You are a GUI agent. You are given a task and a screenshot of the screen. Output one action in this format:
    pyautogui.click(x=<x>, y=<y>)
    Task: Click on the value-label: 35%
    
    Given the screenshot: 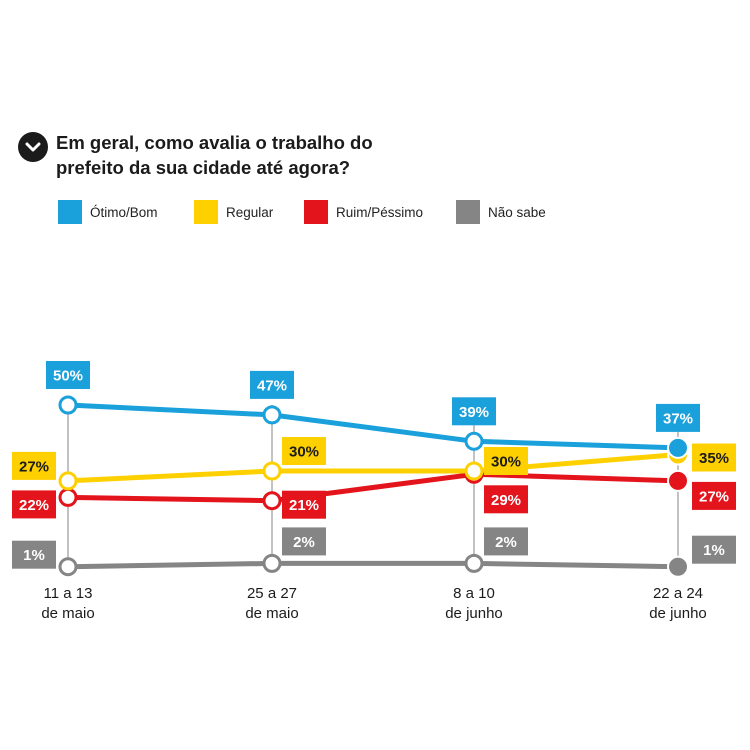 What is the action you would take?
    pyautogui.click(x=714, y=458)
    